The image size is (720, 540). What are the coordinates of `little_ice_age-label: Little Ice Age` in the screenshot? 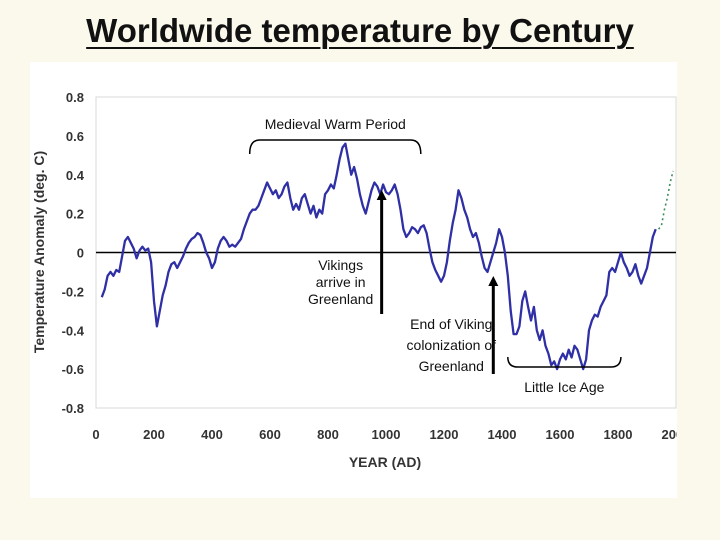 It's located at (564, 387).